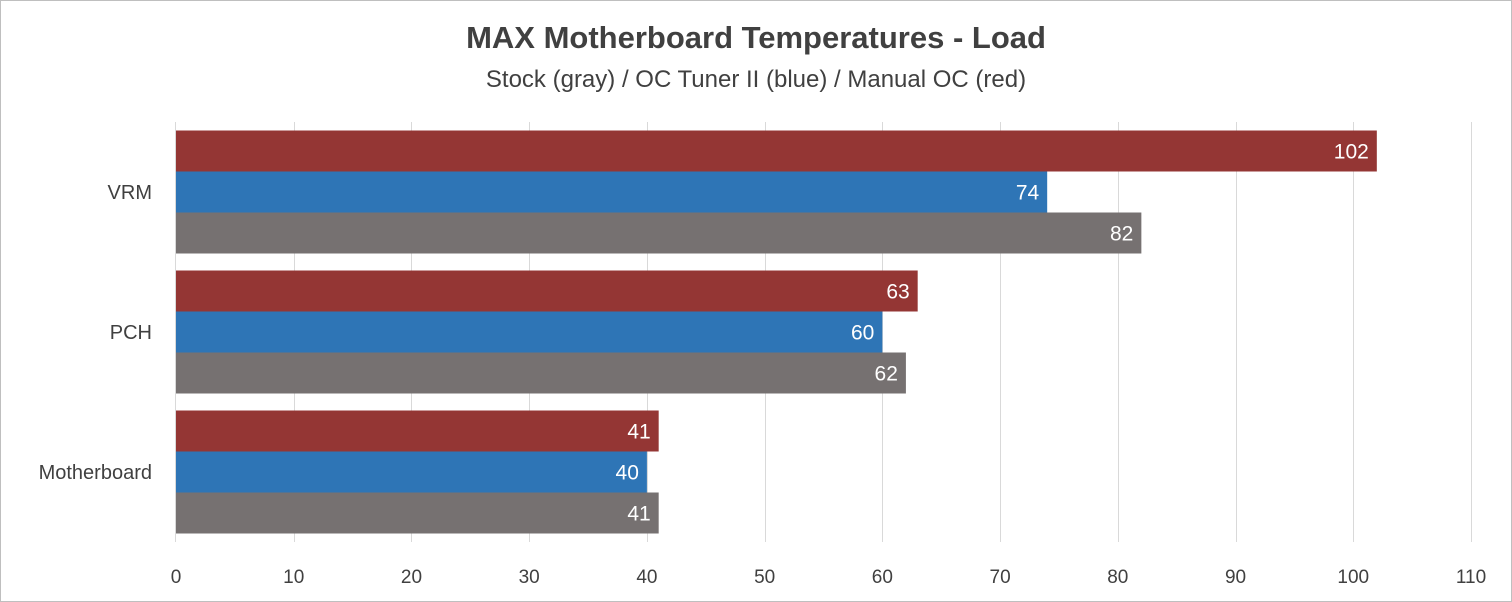 The image size is (1512, 602). I want to click on x-tick-label: 60, so click(882, 577).